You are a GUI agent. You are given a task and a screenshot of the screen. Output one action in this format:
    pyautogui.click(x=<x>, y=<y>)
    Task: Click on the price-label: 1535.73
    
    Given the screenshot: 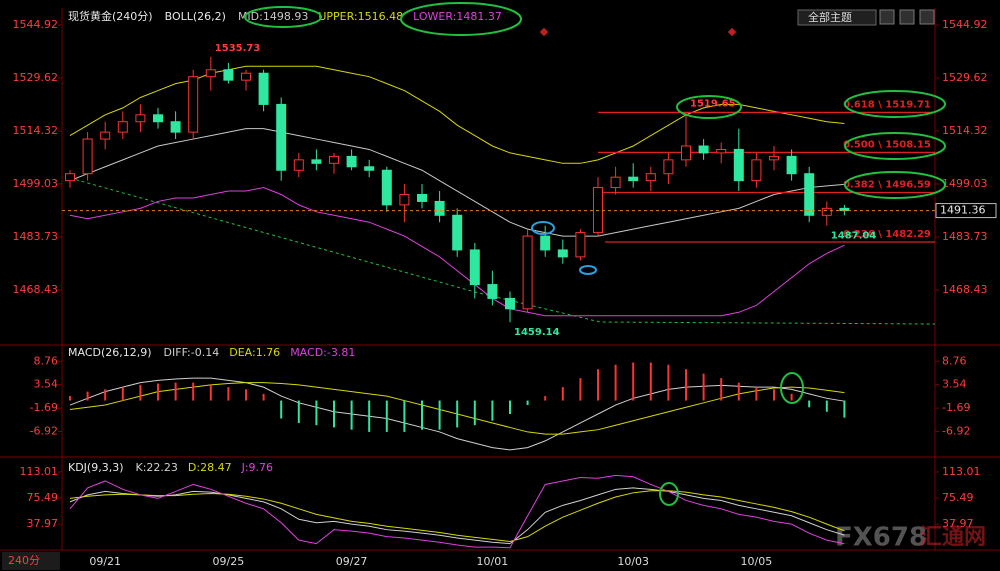 What is the action you would take?
    pyautogui.click(x=238, y=48)
    